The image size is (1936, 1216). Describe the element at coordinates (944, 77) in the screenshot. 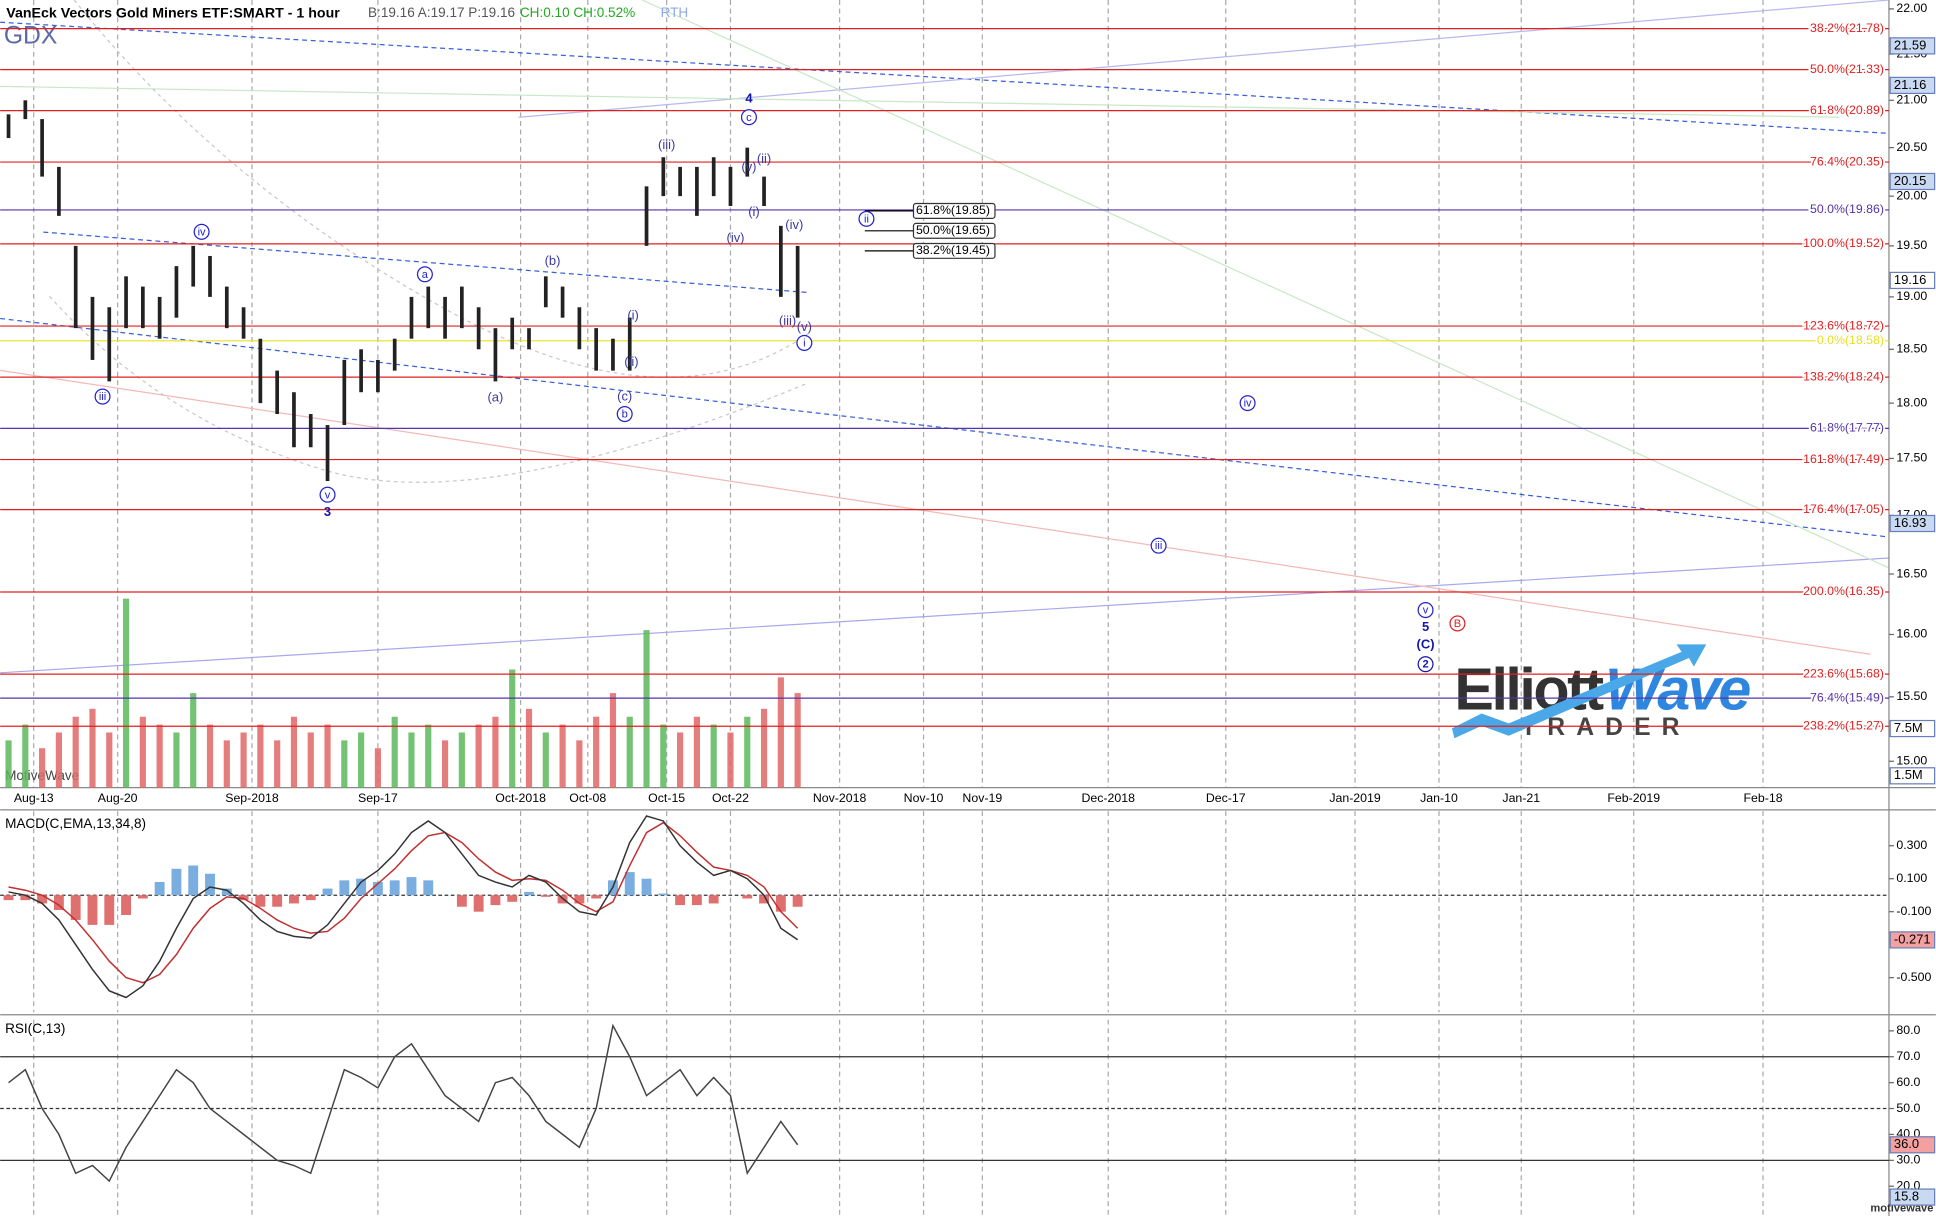

I see `trend-line` at that location.